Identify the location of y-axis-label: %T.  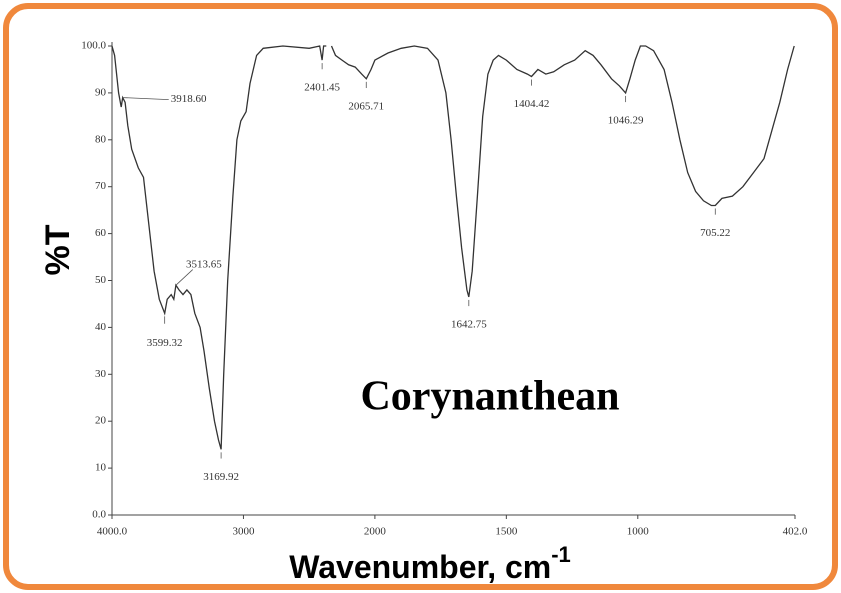
(58, 249).